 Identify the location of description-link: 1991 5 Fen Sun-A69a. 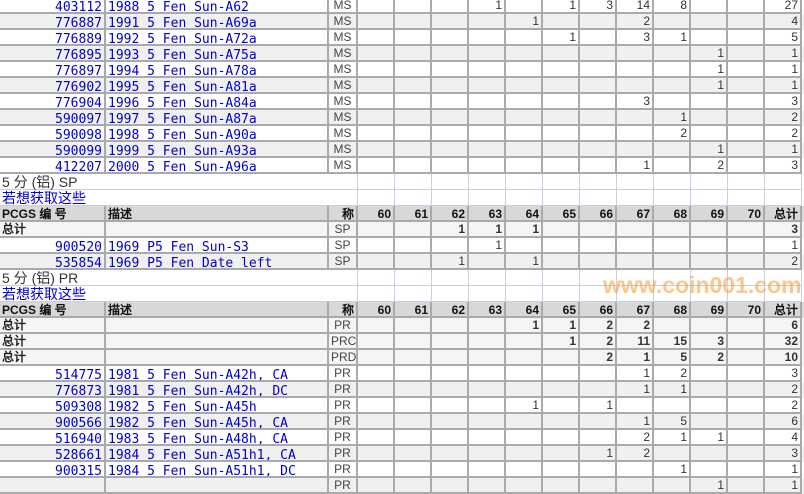
(217, 22).